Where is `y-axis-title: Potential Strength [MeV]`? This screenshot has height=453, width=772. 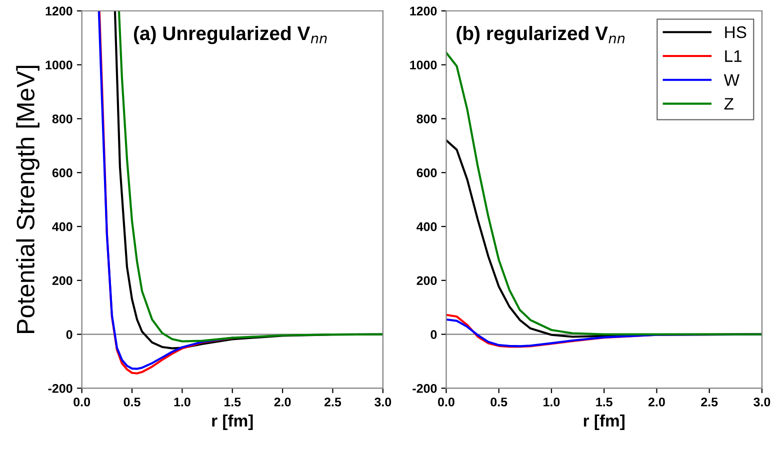
y-axis-title: Potential Strength [MeV] is located at coordinates (28, 199).